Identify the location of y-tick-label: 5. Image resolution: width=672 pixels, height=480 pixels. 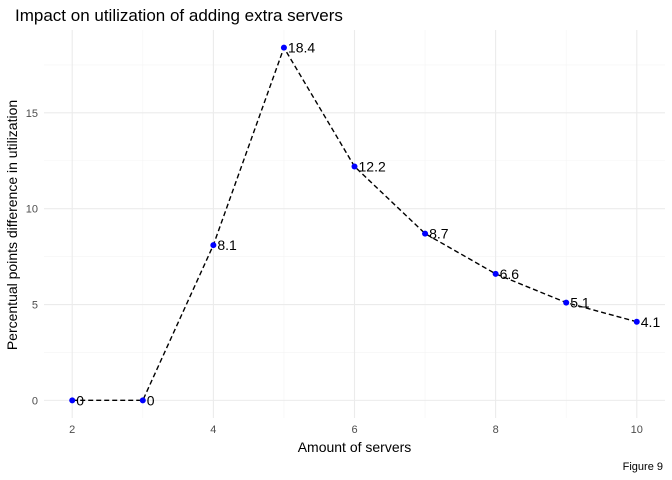
(35, 306).